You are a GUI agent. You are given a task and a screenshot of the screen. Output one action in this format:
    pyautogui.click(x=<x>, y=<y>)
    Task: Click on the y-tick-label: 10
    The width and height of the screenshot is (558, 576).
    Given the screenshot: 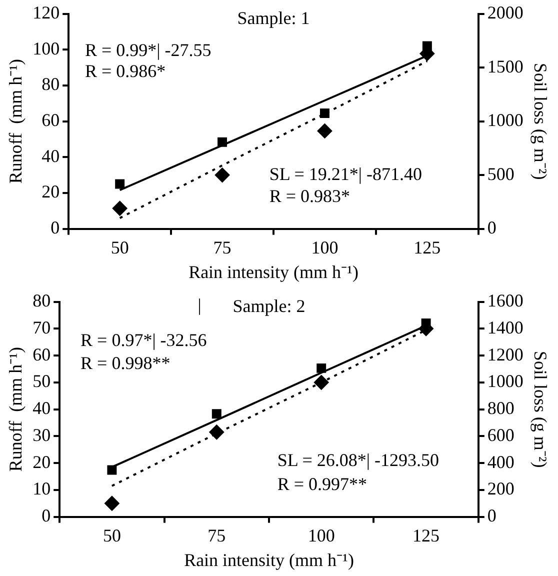 What is the action you would take?
    pyautogui.click(x=41, y=488)
    